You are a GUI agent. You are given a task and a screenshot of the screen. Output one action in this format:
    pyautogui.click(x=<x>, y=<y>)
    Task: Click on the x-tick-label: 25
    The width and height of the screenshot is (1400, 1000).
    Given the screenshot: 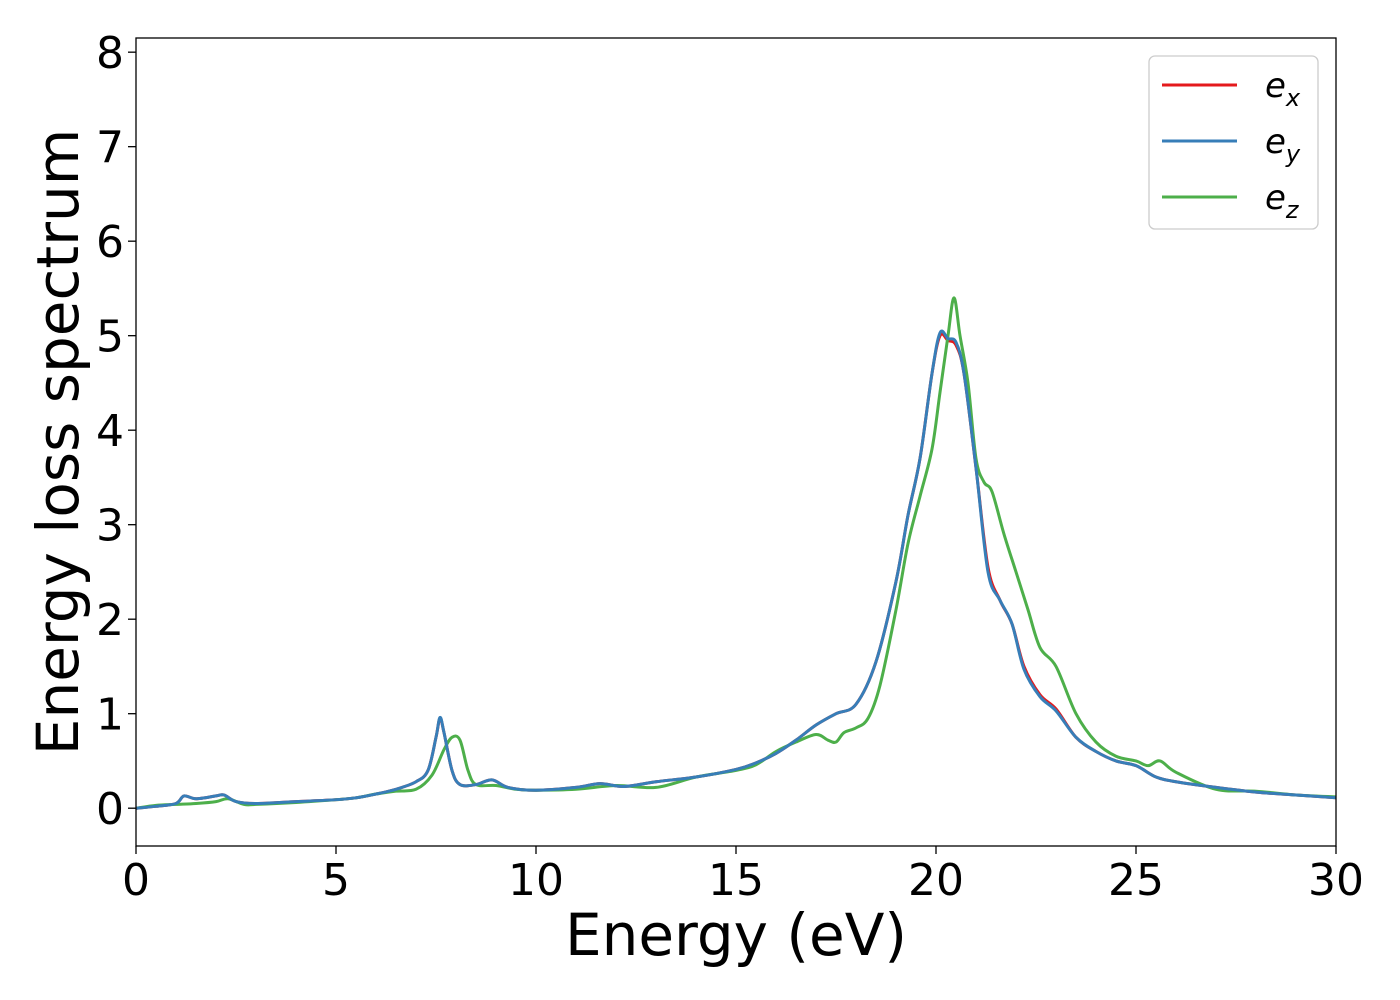 What is the action you would take?
    pyautogui.click(x=1136, y=880)
    